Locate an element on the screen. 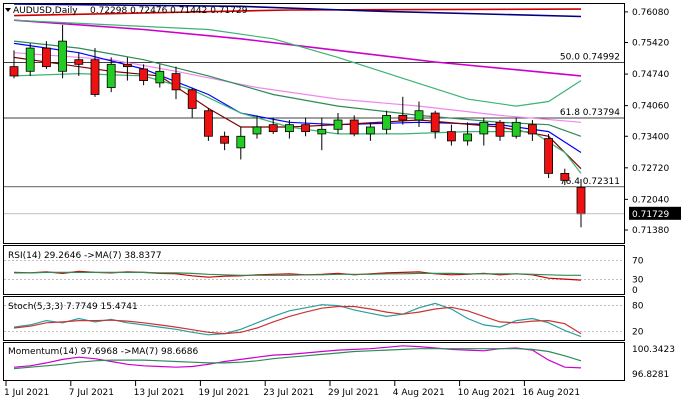 This screenshot has height=400, width=700. current-price-badge is located at coordinates (655, 213).